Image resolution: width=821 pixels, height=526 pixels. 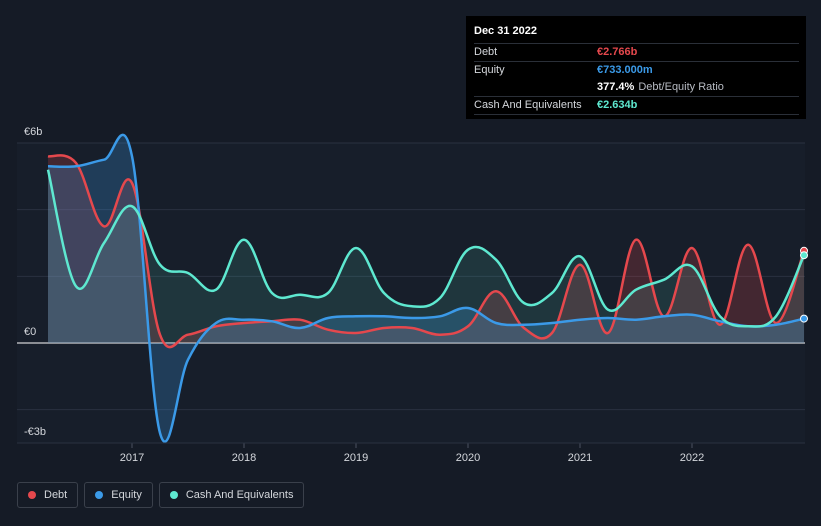 What do you see at coordinates (486, 52) in the screenshot?
I see `tooltip-label: Debt` at bounding box center [486, 52].